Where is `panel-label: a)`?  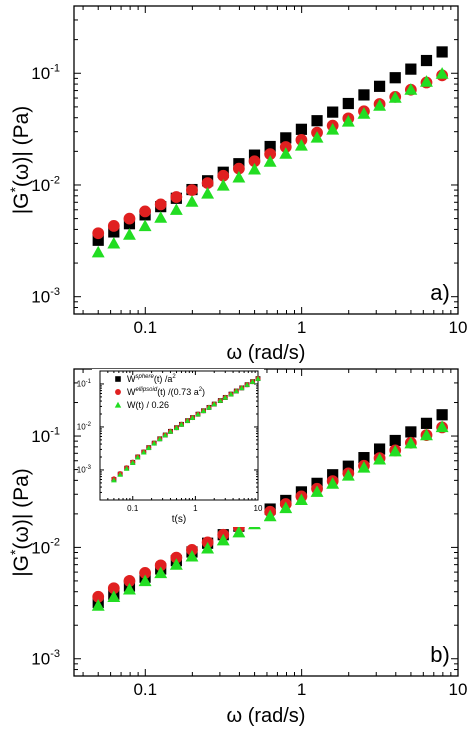 panel-label: a) is located at coordinates (440, 292).